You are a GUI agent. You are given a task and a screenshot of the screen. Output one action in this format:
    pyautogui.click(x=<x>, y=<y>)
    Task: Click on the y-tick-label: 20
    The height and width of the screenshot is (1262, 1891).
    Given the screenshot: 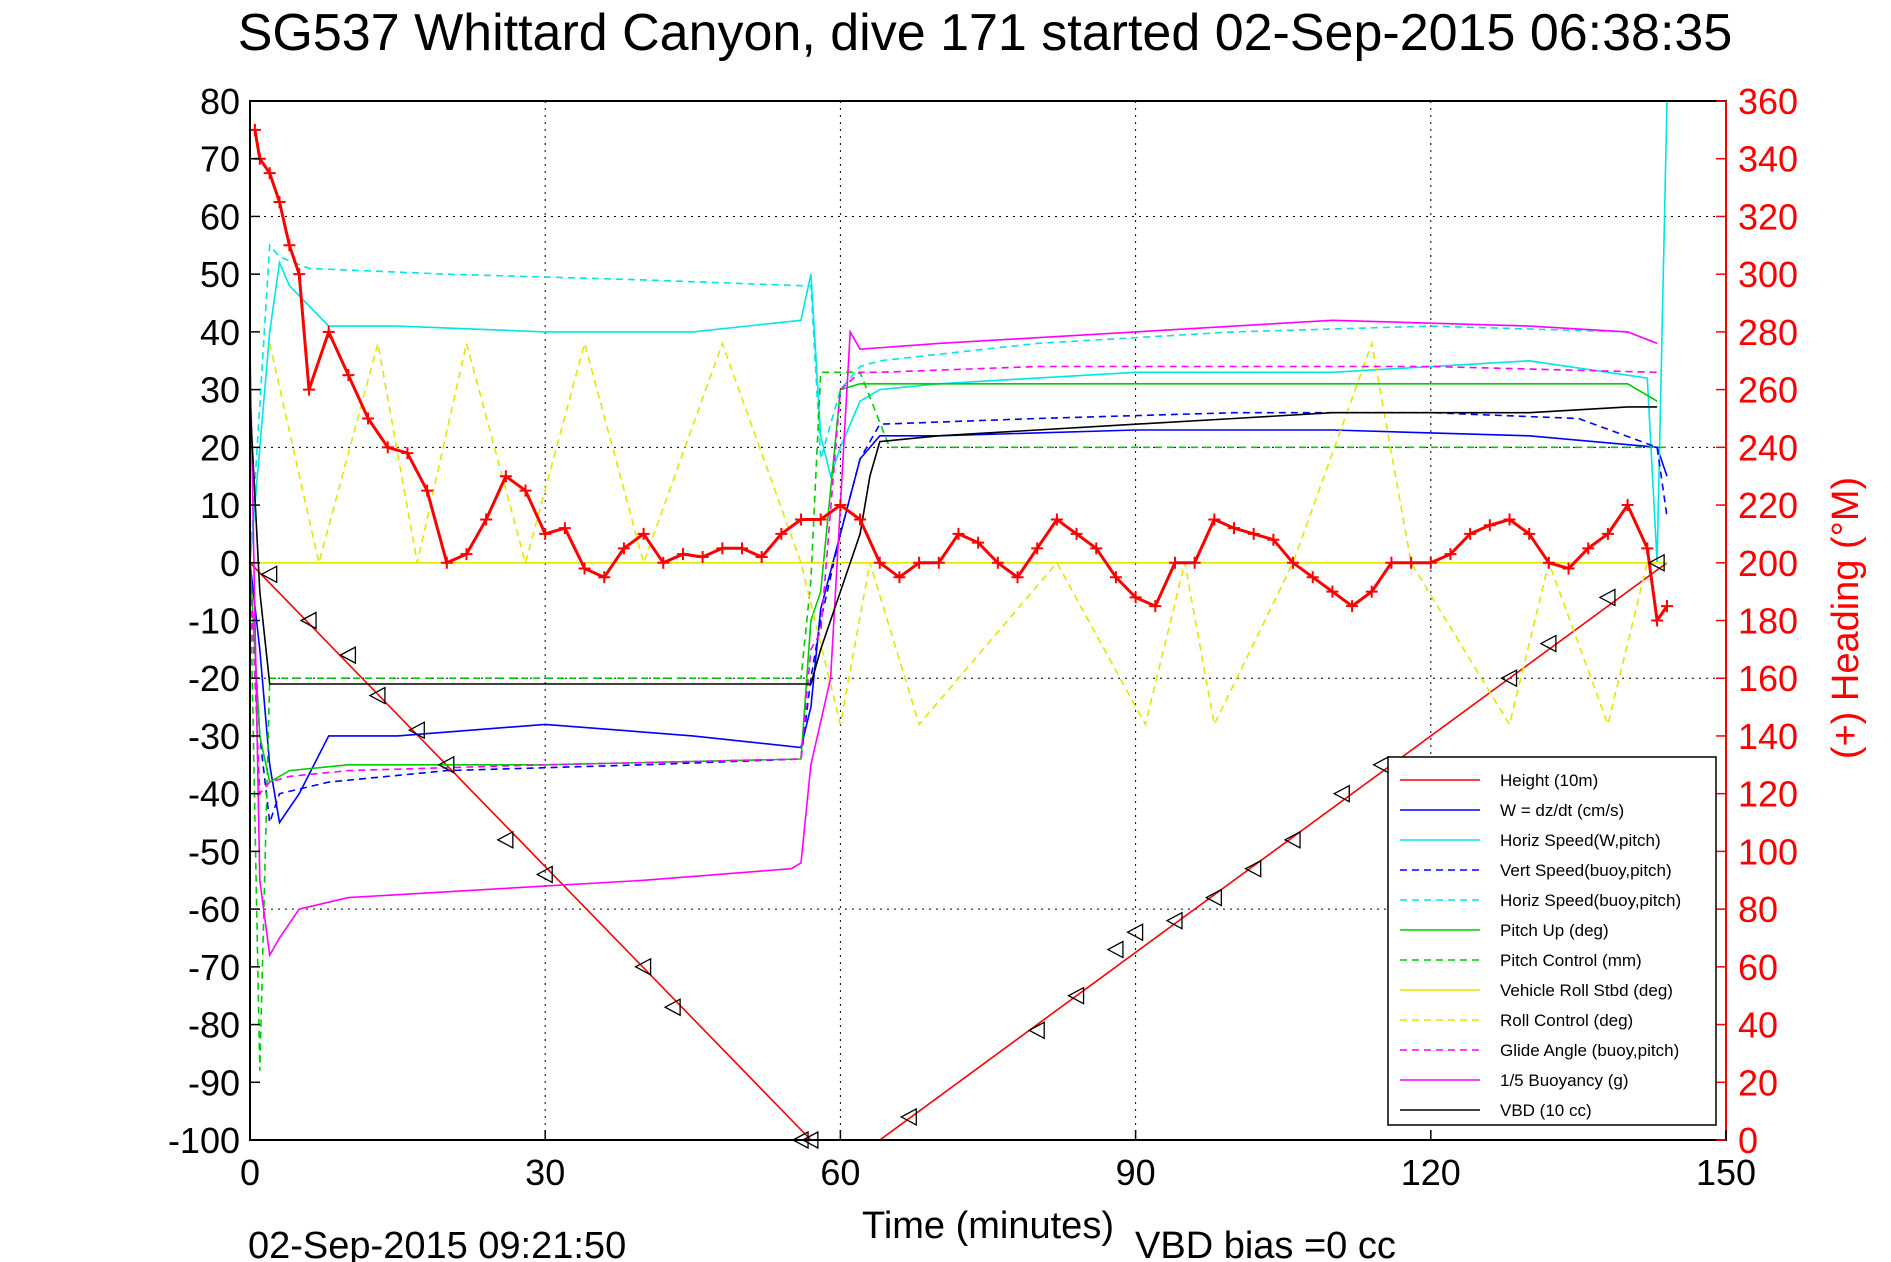 What is the action you would take?
    pyautogui.click(x=220, y=447)
    